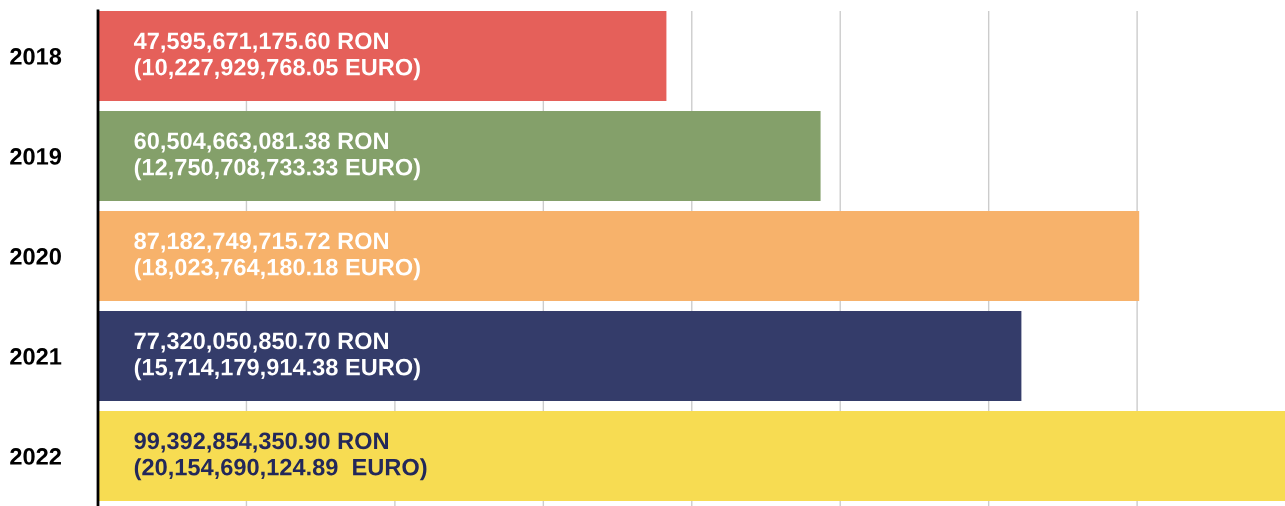  I want to click on data-label: 87,182,749,715.72 RON (18,023,764,180.18 EURO), so click(277, 256).